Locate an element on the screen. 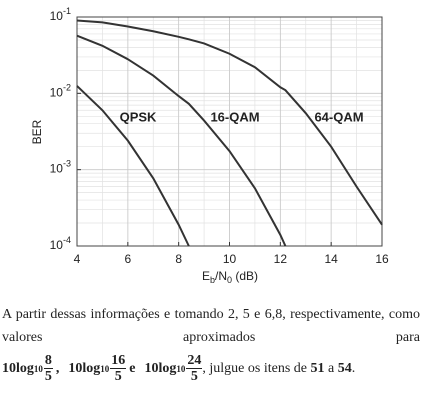  y-axis-label: BER is located at coordinates (37, 131).